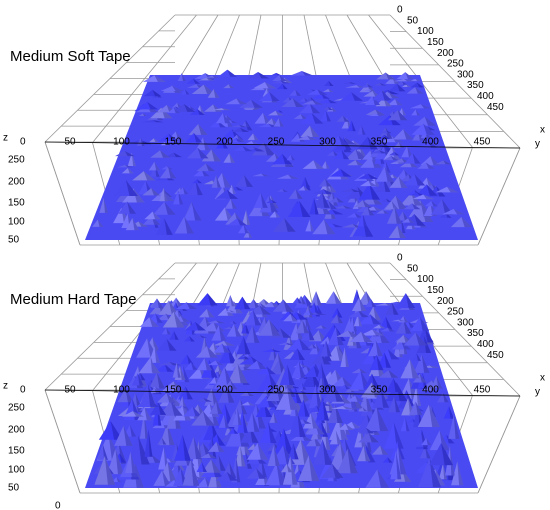 Image resolution: width=550 pixels, height=510 pixels. What do you see at coordinates (16, 408) in the screenshot?
I see `z-tick-label: 250` at bounding box center [16, 408].